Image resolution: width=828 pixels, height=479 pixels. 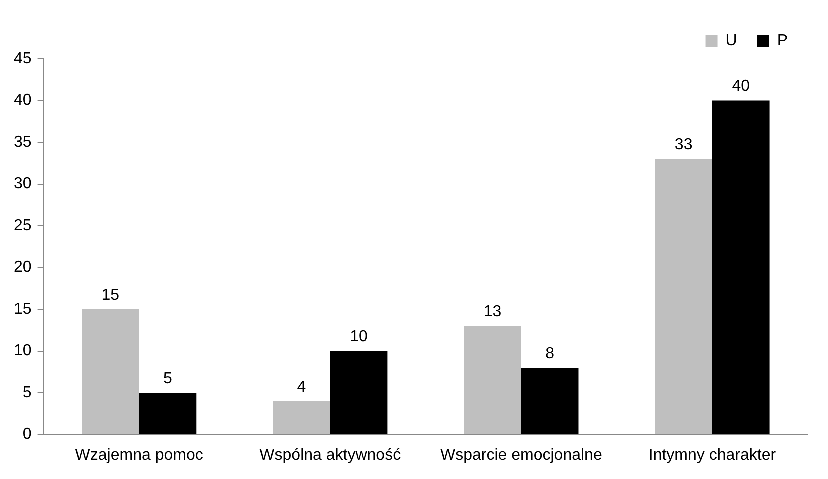 I want to click on data-label: 15, so click(x=111, y=295).